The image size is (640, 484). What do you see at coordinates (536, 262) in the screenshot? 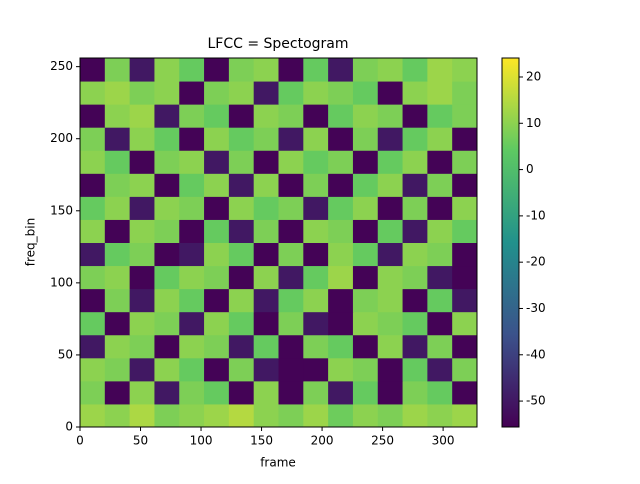
I see `colorbar-tick-label: -20` at bounding box center [536, 262].